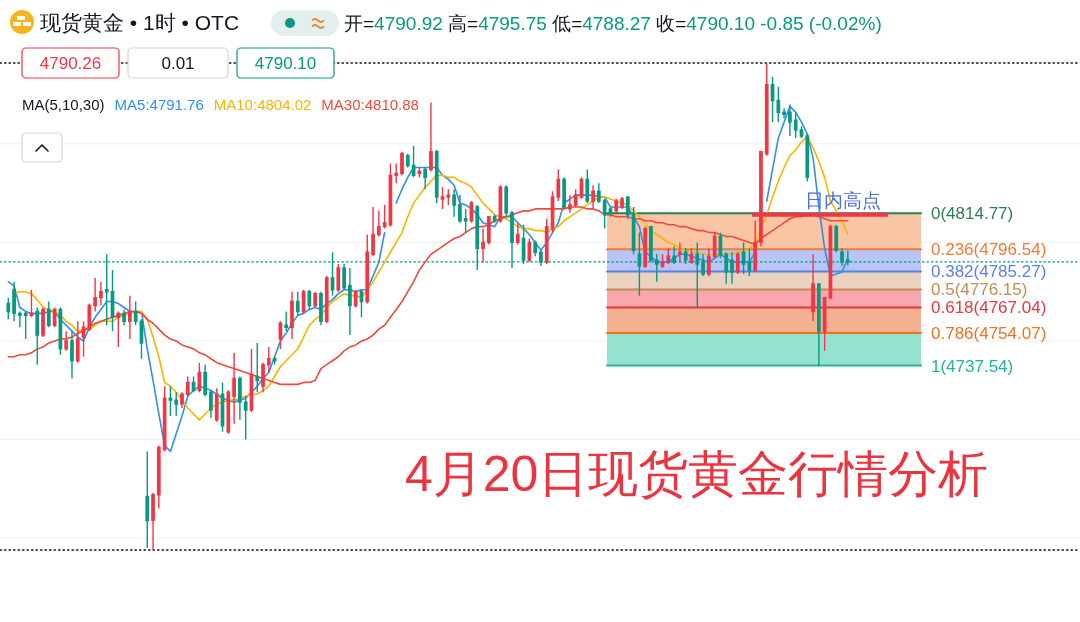  Describe the element at coordinates (697, 474) in the screenshot. I see `text: 4月20日现货黄金行情分析` at that location.